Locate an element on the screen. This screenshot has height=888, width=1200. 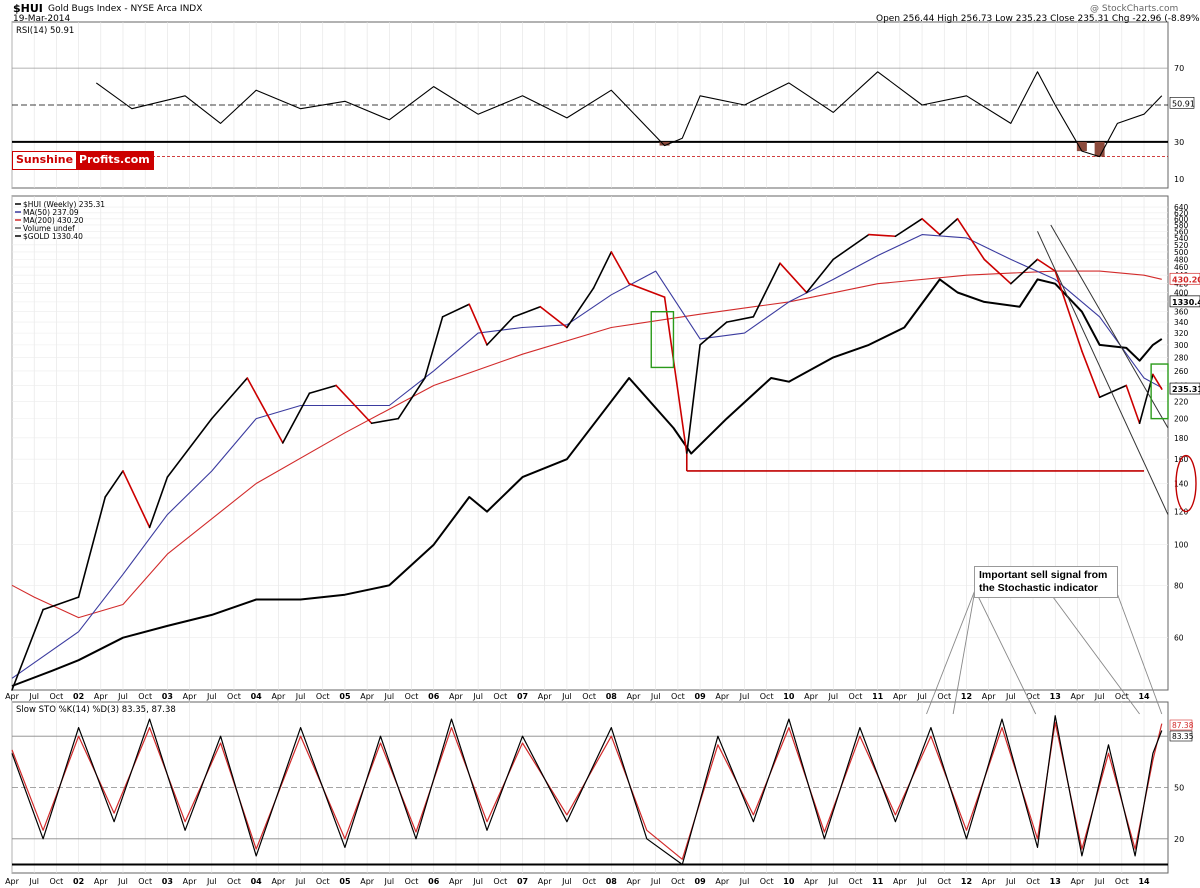
rsi-last-value: 50.91 is located at coordinates (1183, 103).